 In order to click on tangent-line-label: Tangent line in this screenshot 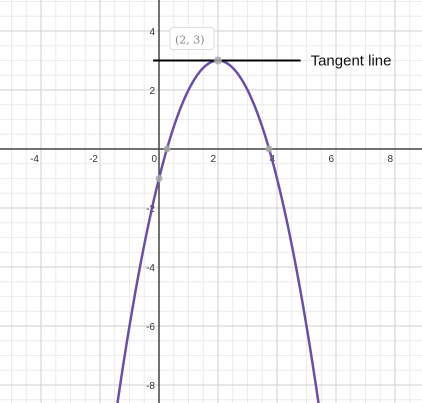, I will do `click(351, 61)`.